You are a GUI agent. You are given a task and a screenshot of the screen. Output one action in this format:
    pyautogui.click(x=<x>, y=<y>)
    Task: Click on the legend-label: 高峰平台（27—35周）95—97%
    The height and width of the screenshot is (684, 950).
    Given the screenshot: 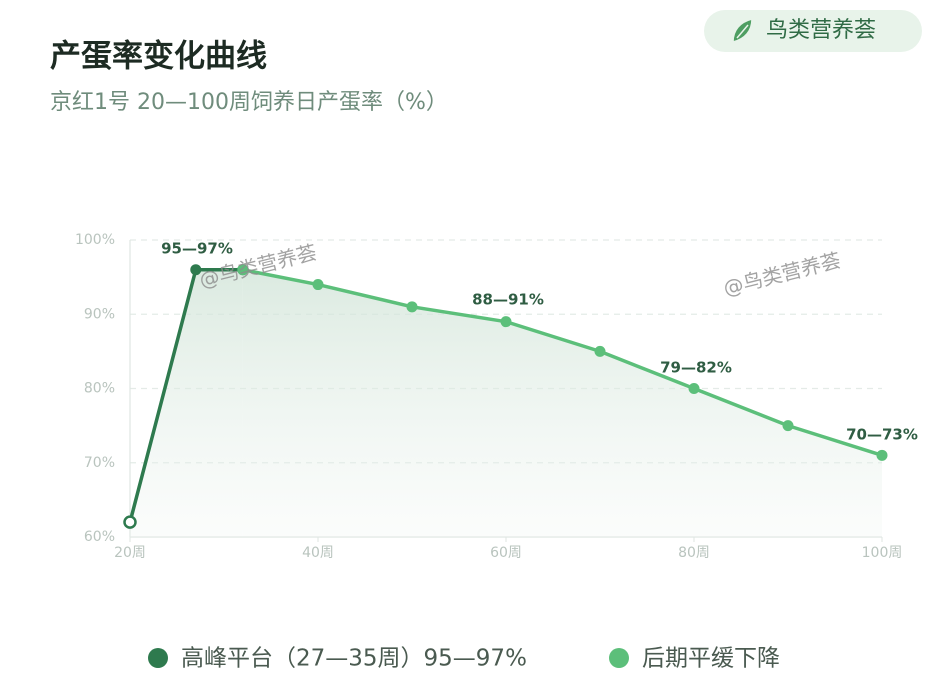 What is the action you would take?
    pyautogui.click(x=354, y=659)
    